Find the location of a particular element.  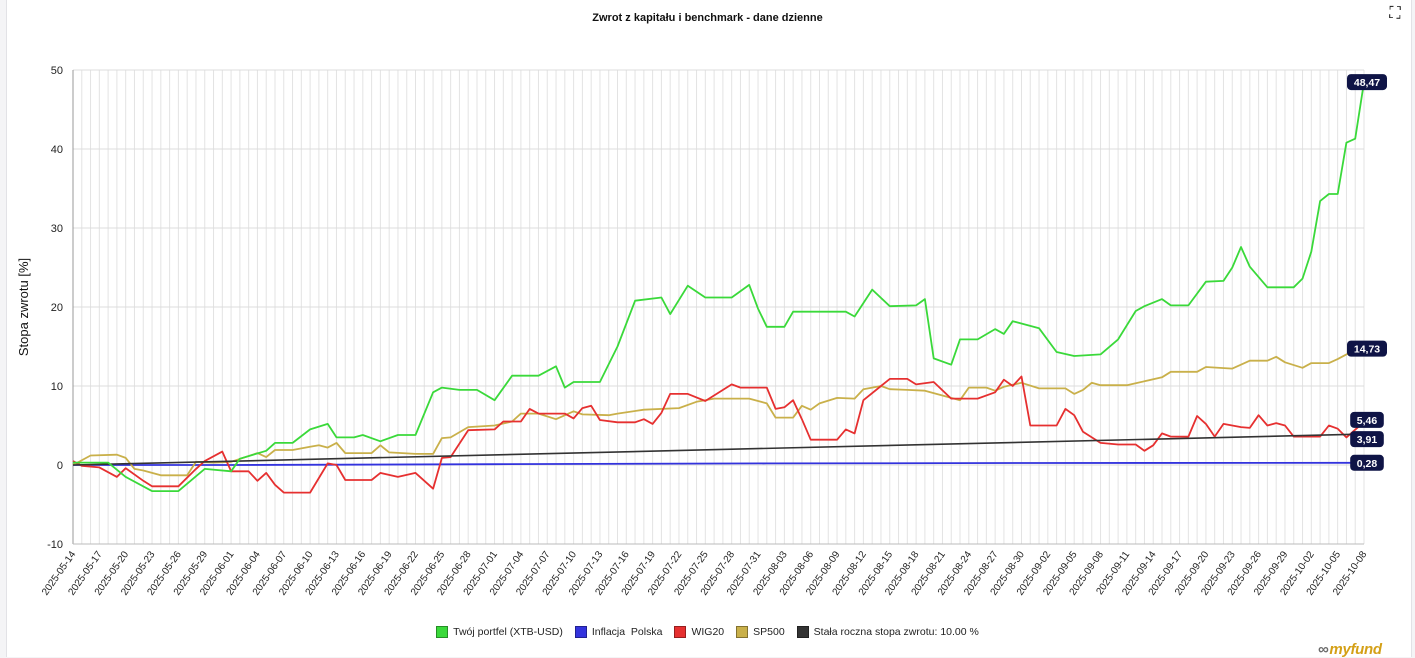

y-tick-label: 10 is located at coordinates (57, 387).